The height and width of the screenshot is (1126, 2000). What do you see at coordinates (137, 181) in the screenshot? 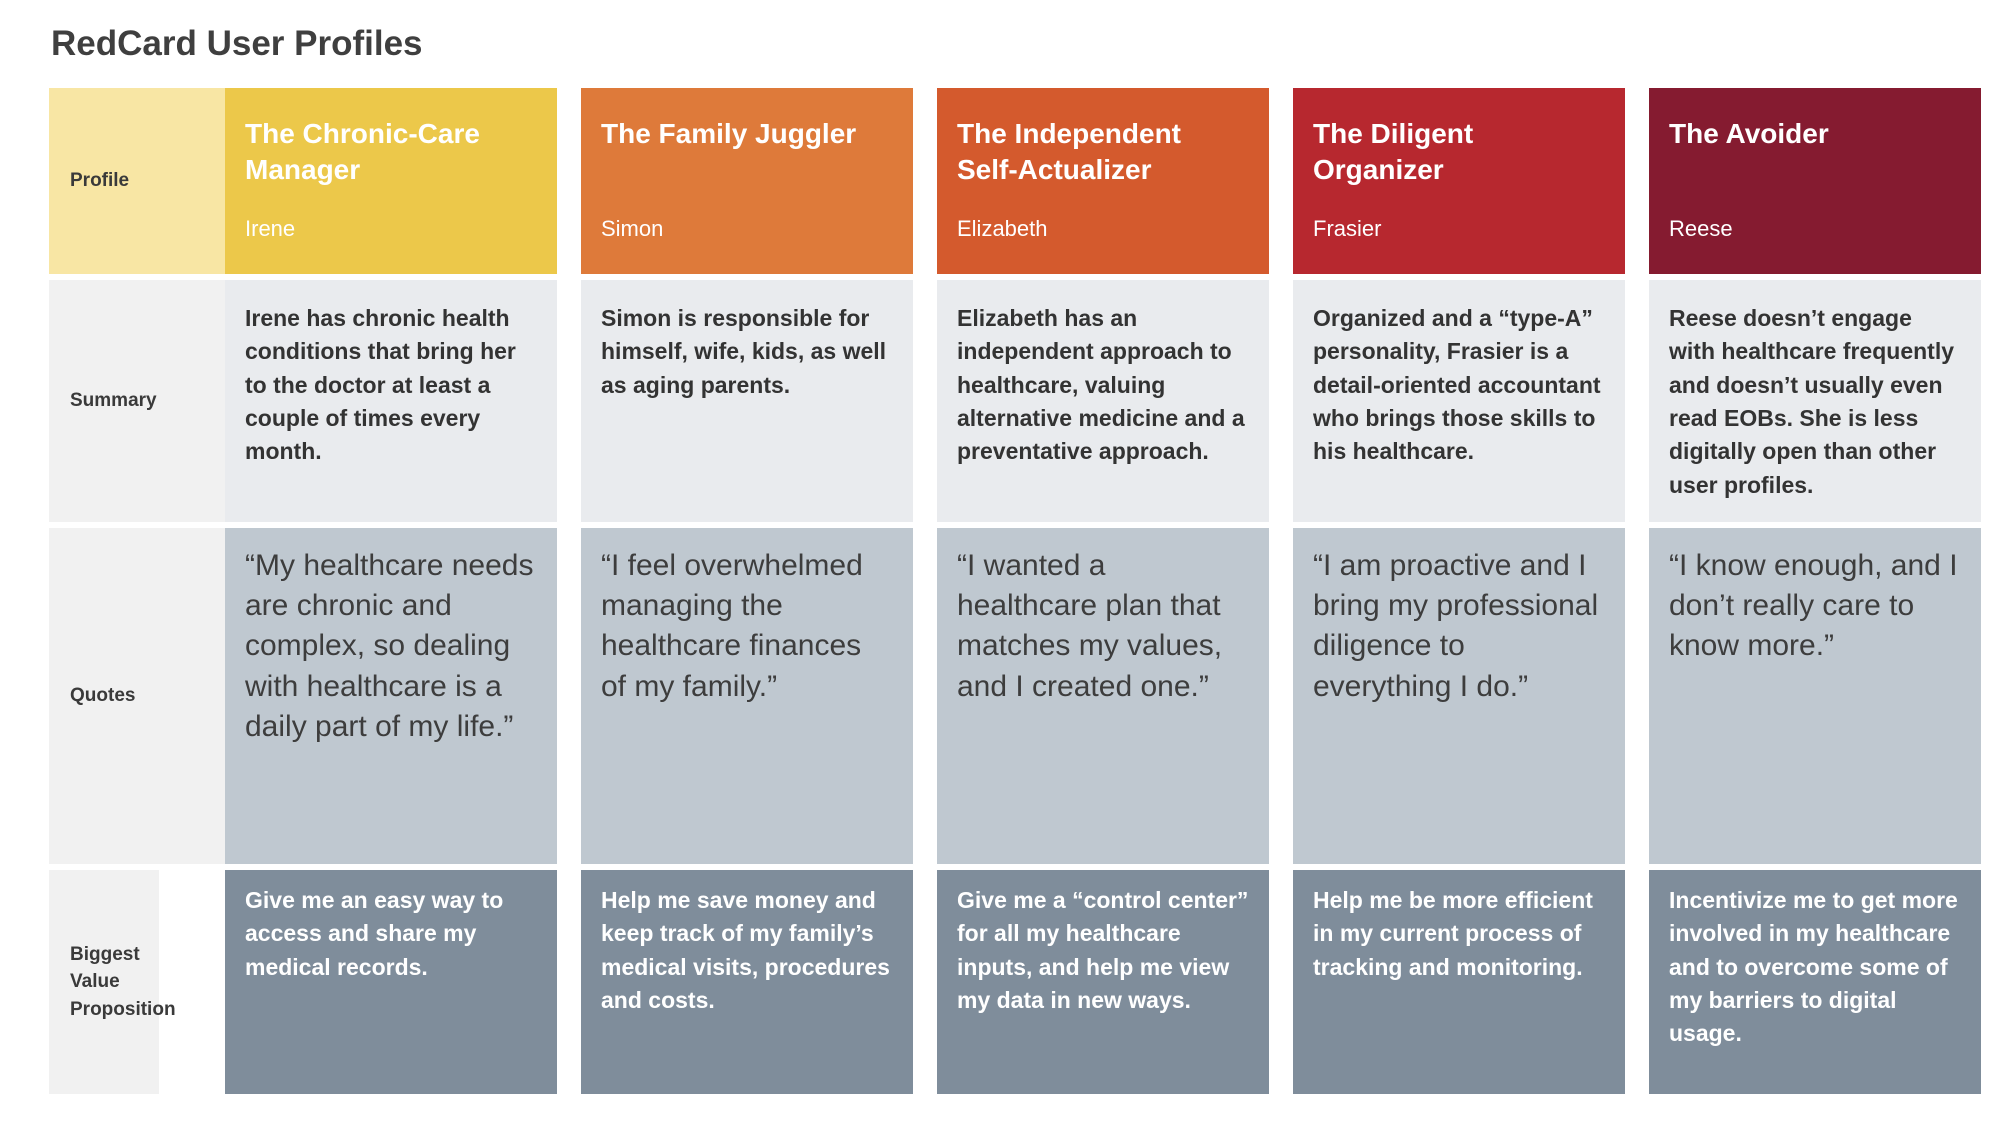
I see `row-label-profile: Profile` at bounding box center [137, 181].